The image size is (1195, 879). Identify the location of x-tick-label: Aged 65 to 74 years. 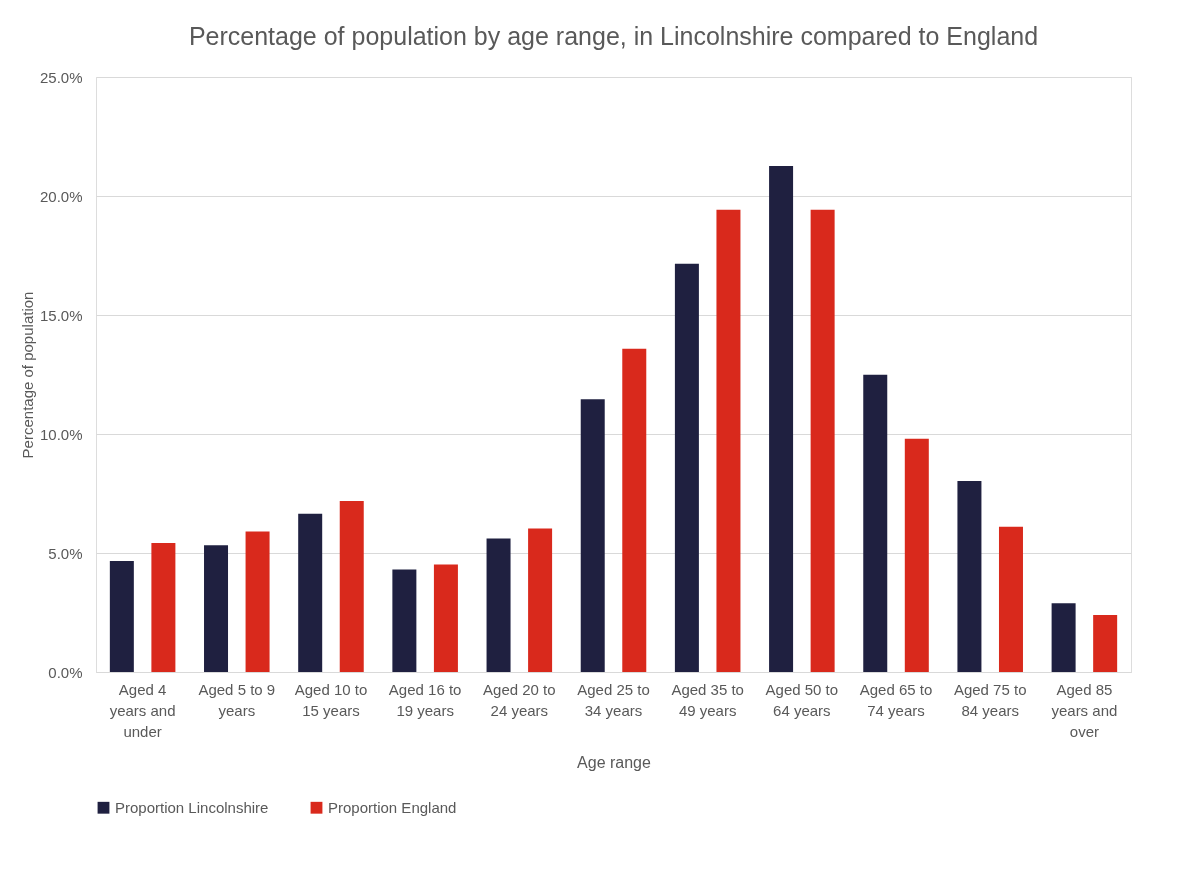
(896, 699).